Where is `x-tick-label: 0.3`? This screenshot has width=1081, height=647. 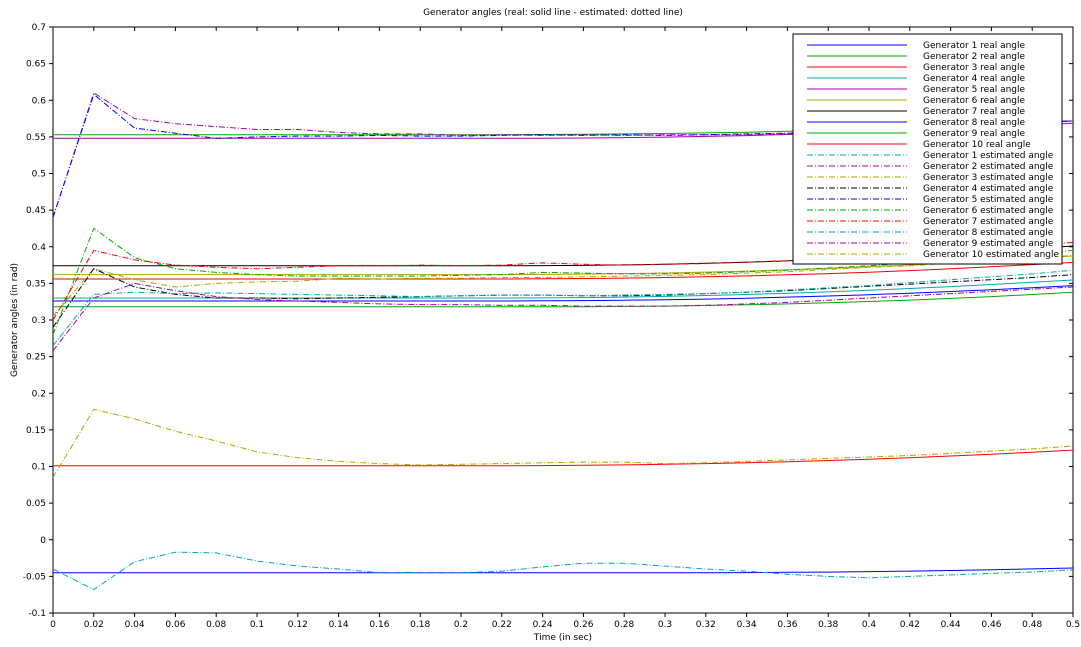
x-tick-label: 0.3 is located at coordinates (665, 625).